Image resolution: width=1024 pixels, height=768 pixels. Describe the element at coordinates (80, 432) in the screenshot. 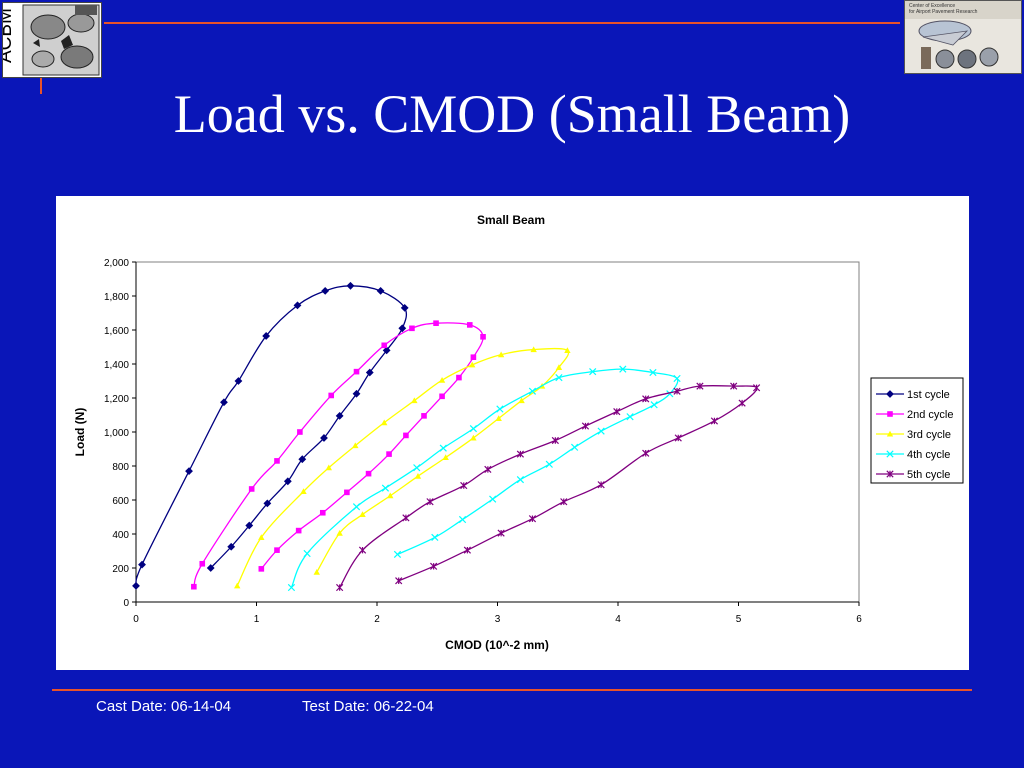

I see `y-axis-label: Load (N)` at that location.